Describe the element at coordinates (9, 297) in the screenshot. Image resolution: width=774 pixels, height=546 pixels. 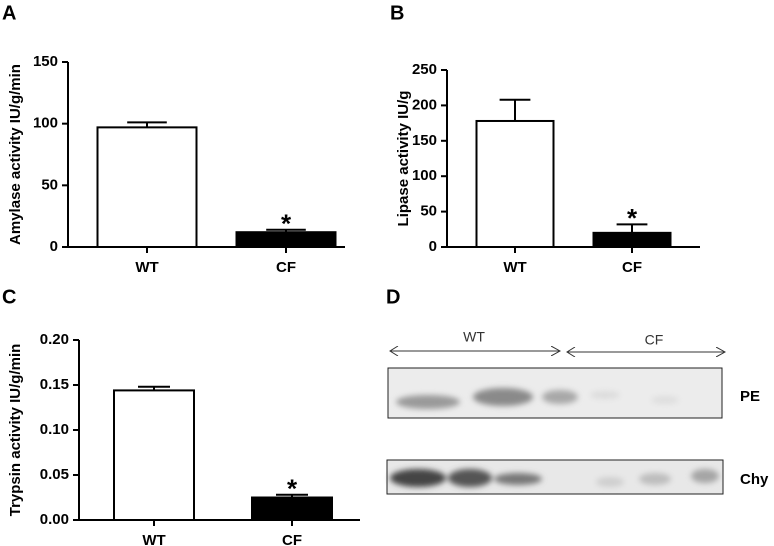
I see `panel-letter: C` at that location.